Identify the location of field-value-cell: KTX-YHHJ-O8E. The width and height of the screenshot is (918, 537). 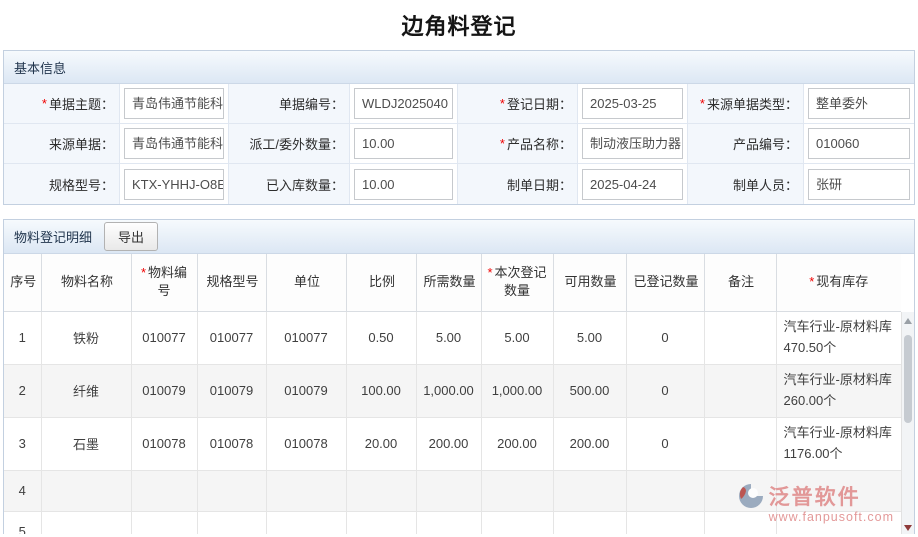
(174, 184).